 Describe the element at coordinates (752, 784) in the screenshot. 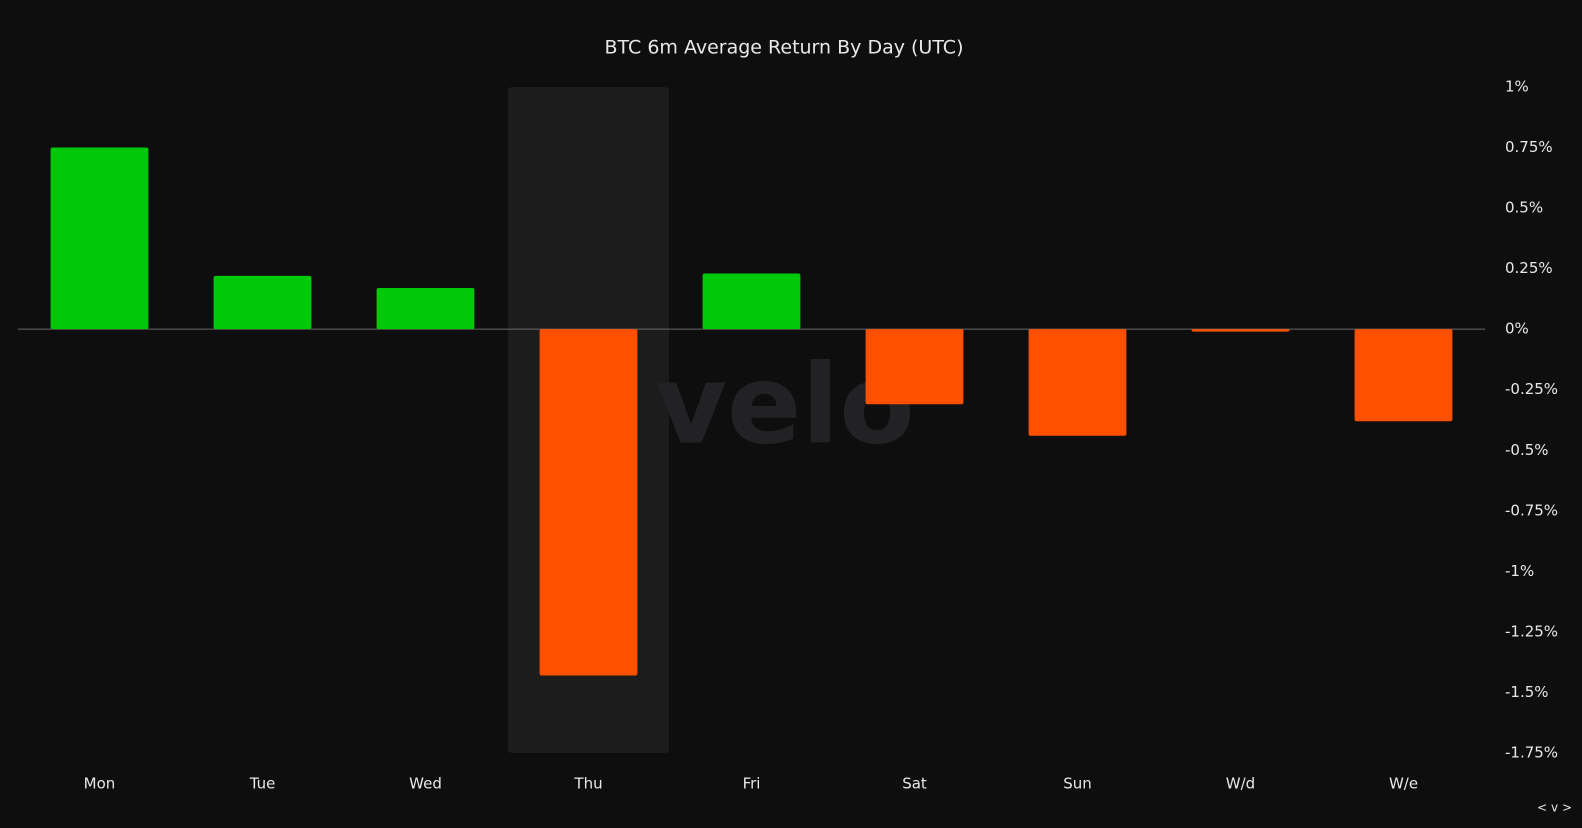

I see `x-tick-label: Fri` at that location.